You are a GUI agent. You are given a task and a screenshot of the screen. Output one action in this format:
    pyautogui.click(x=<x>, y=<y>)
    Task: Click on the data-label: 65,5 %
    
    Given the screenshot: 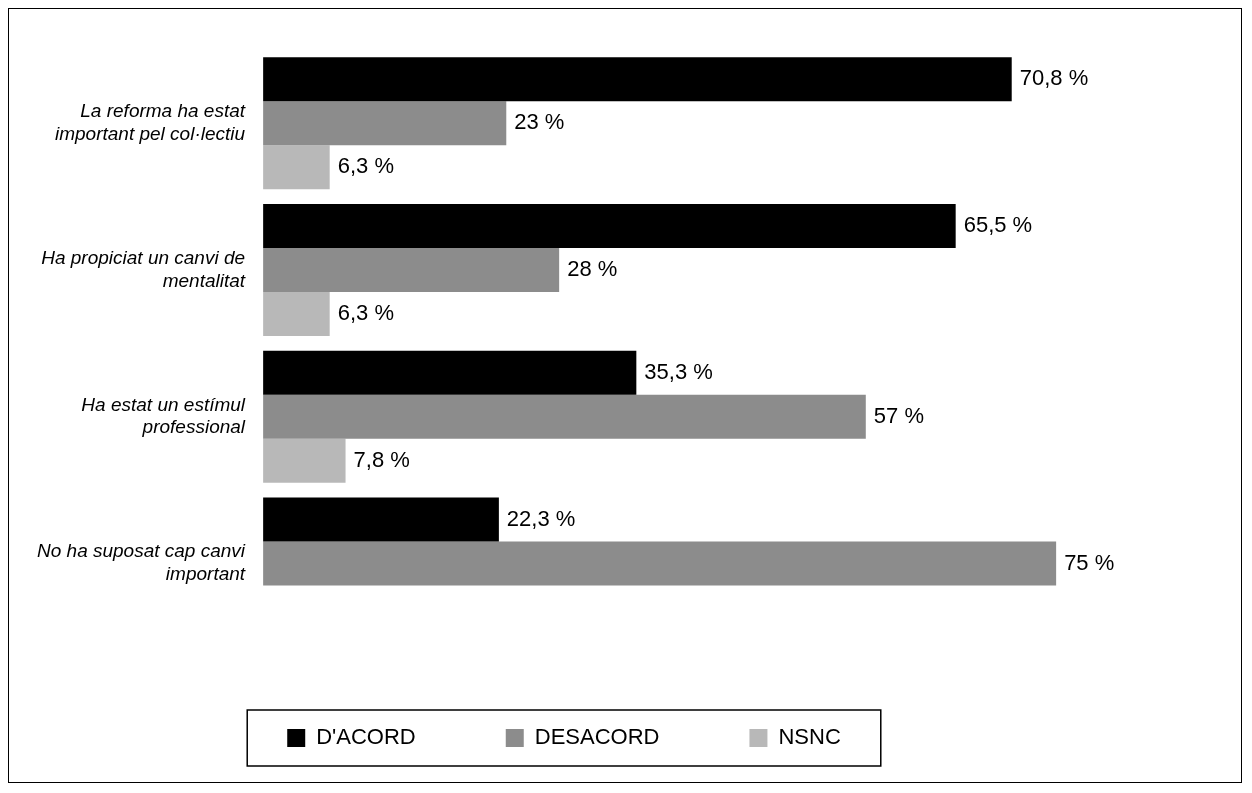 What is the action you would take?
    pyautogui.click(x=998, y=225)
    